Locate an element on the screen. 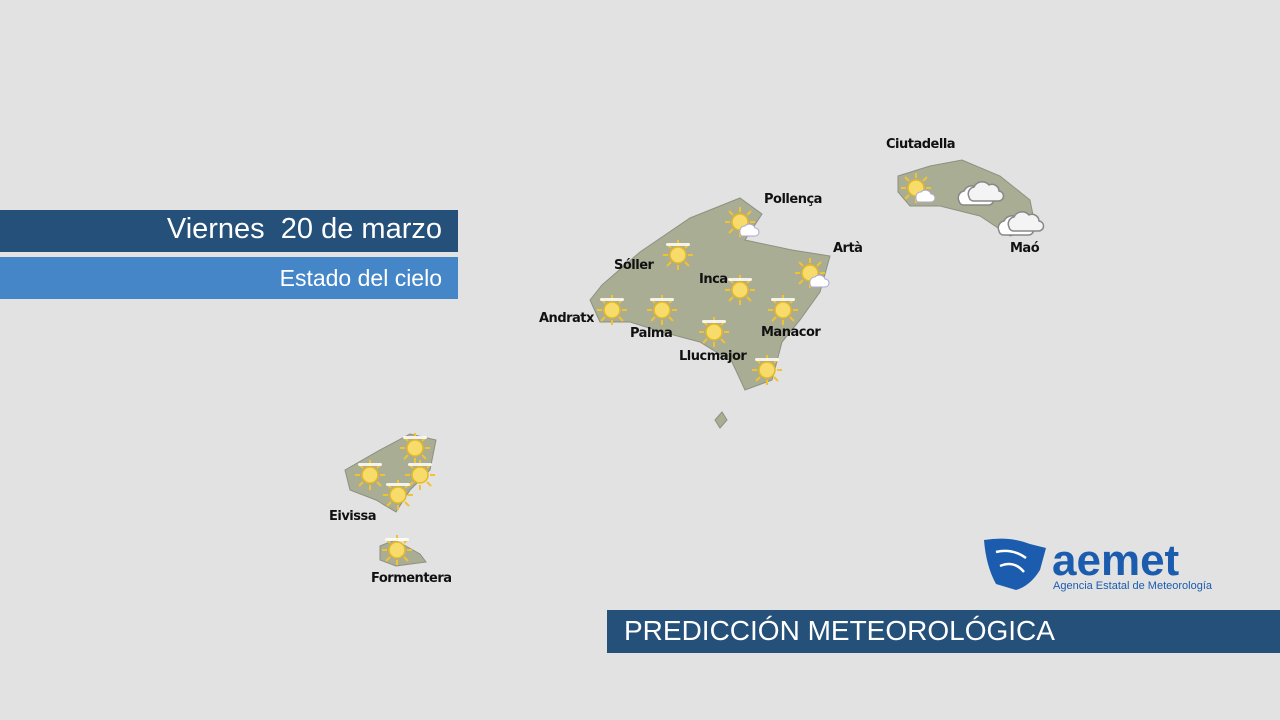 This screenshot has width=1280, height=720. logo-name: aemet is located at coordinates (1116, 560).